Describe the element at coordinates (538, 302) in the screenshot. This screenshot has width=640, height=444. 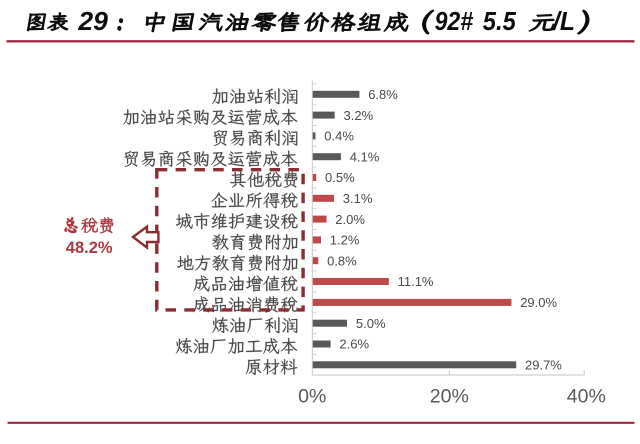
I see `svg-text: 29.0%` at that location.